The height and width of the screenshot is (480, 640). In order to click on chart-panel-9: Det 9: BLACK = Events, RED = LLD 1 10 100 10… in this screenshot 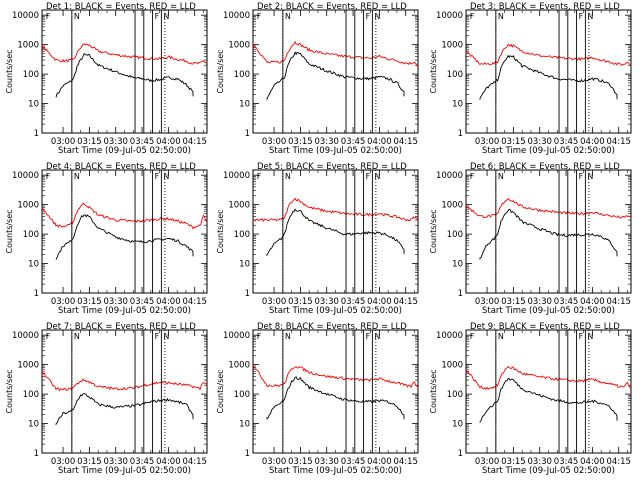, I will do `click(530, 399)`.